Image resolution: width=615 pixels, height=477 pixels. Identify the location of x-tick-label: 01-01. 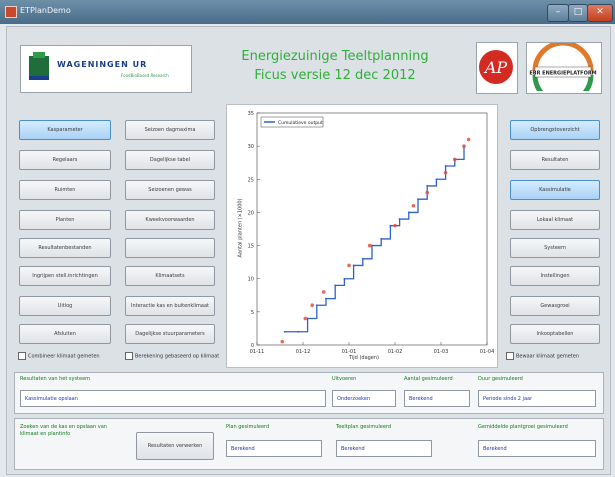
(349, 352).